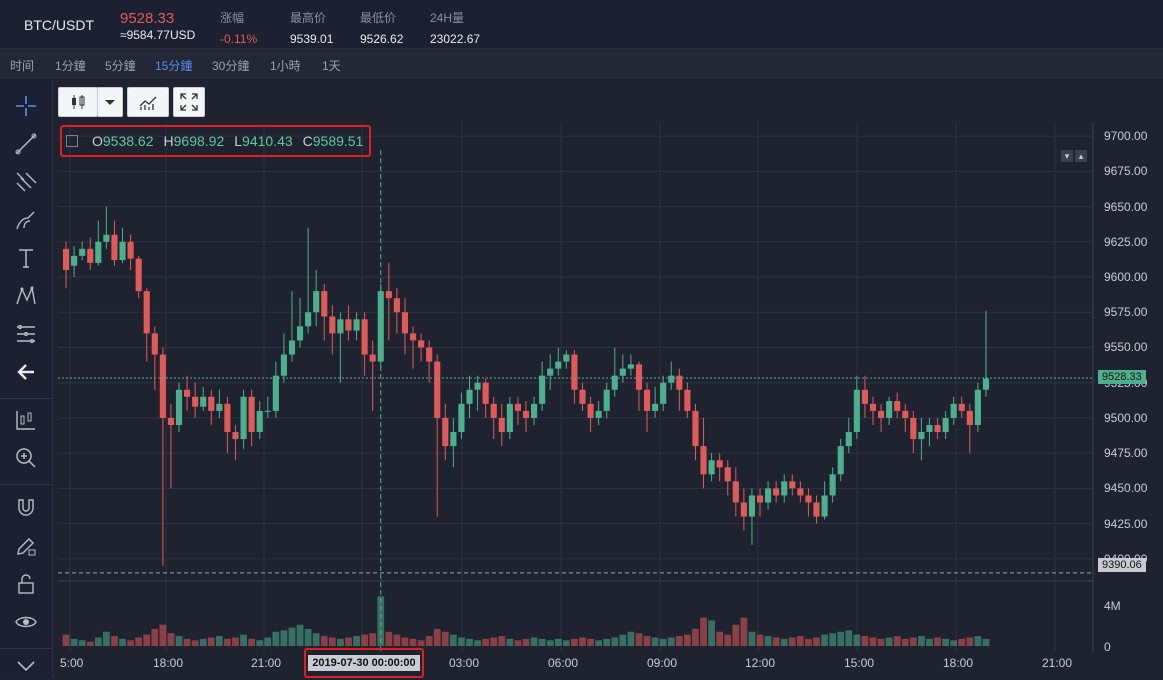  Describe the element at coordinates (26, 258) in the screenshot. I see `text-tool` at that location.